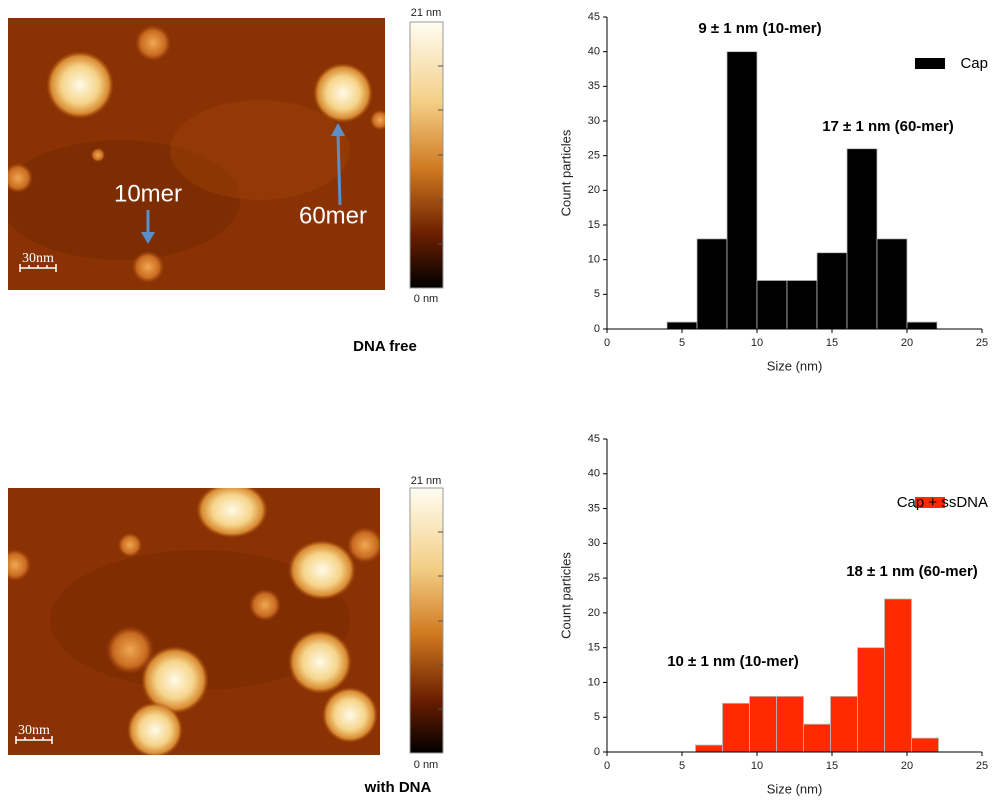 The height and width of the screenshot is (800, 1005). I want to click on caption: DNA free, so click(385, 346).